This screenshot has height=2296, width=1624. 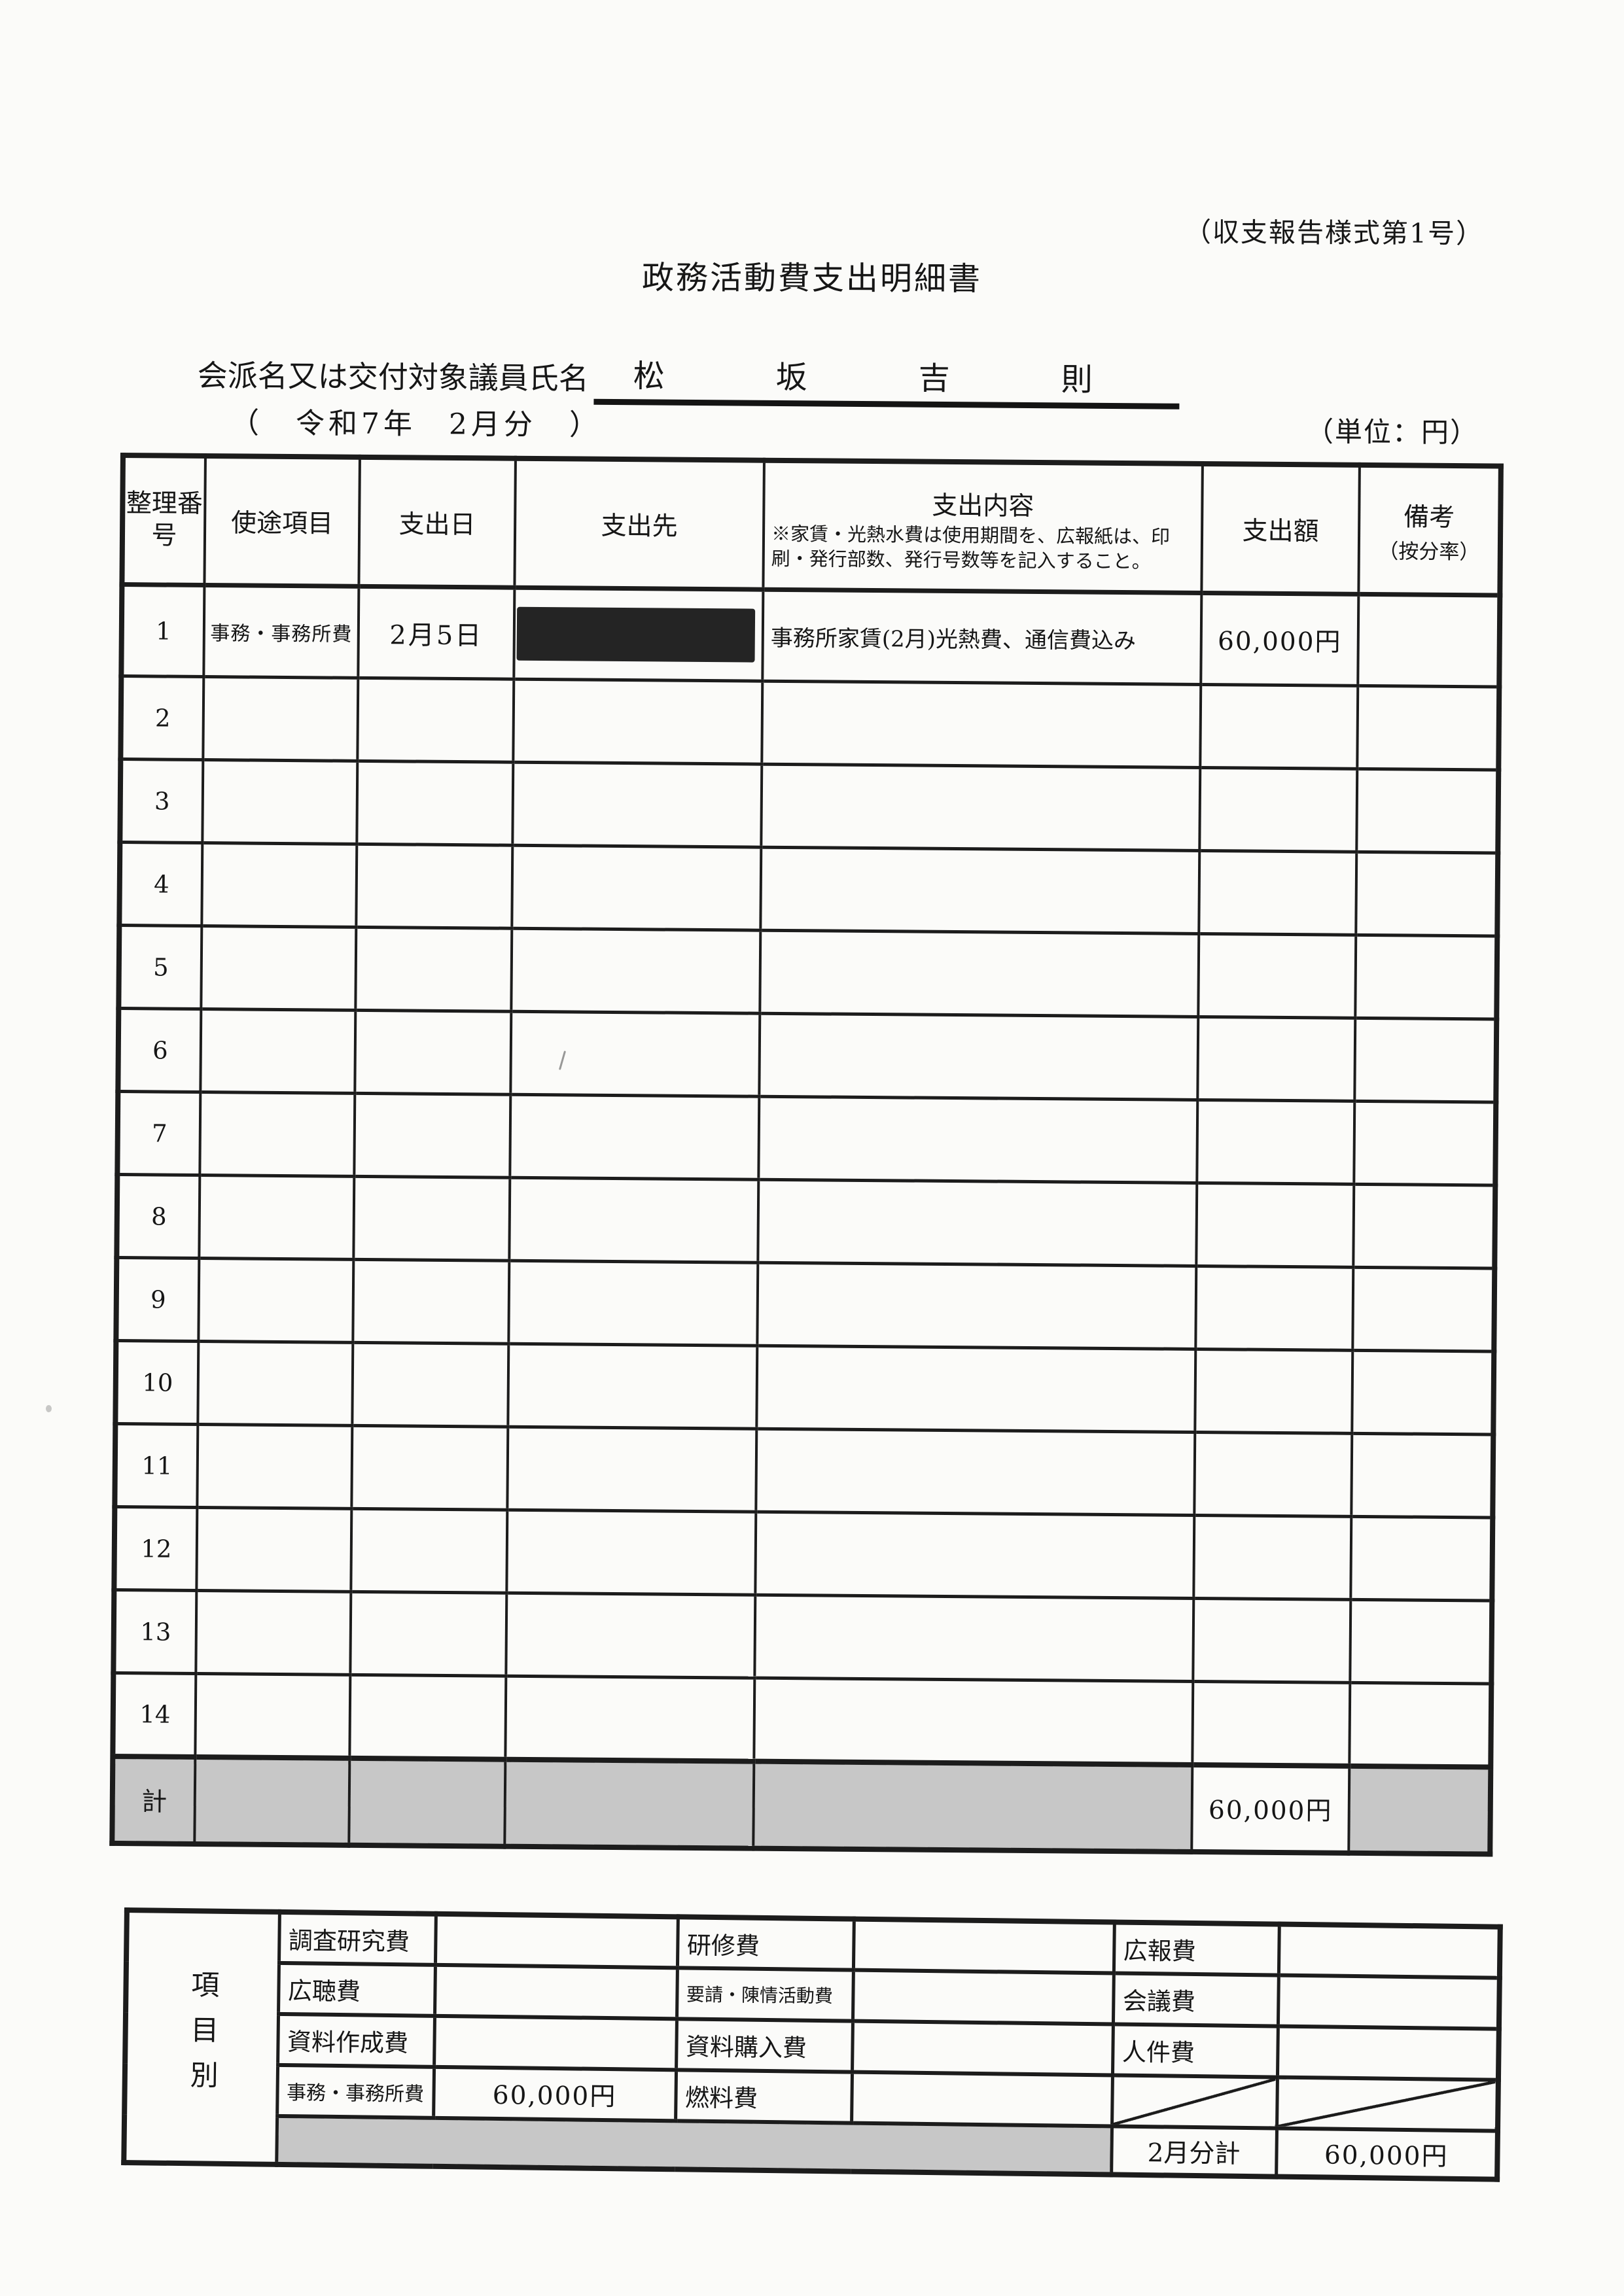 What do you see at coordinates (164, 520) in the screenshot?
I see `col-header-serial-no-text: 整理番号` at bounding box center [164, 520].